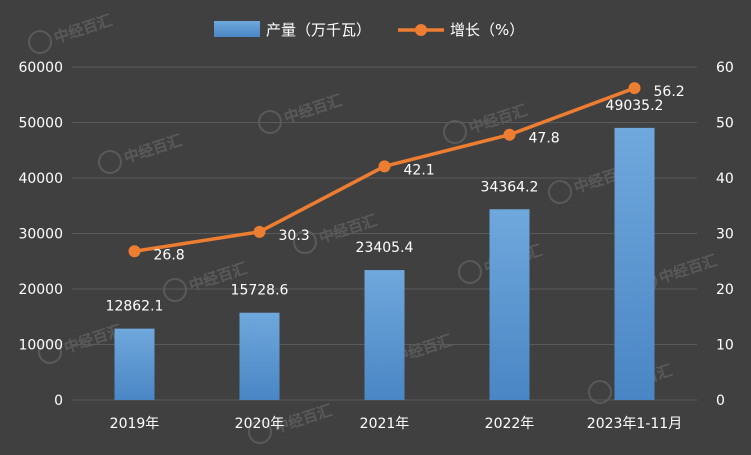 The height and width of the screenshot is (455, 751). I want to click on line-data-label: 26.8, so click(169, 255).